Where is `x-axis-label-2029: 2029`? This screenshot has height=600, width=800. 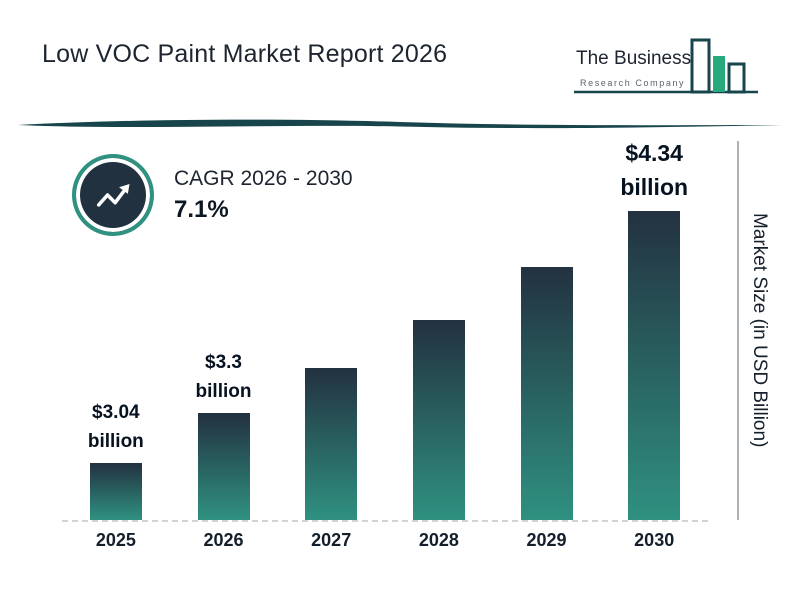 x-axis-label-2029: 2029 is located at coordinates (546, 540).